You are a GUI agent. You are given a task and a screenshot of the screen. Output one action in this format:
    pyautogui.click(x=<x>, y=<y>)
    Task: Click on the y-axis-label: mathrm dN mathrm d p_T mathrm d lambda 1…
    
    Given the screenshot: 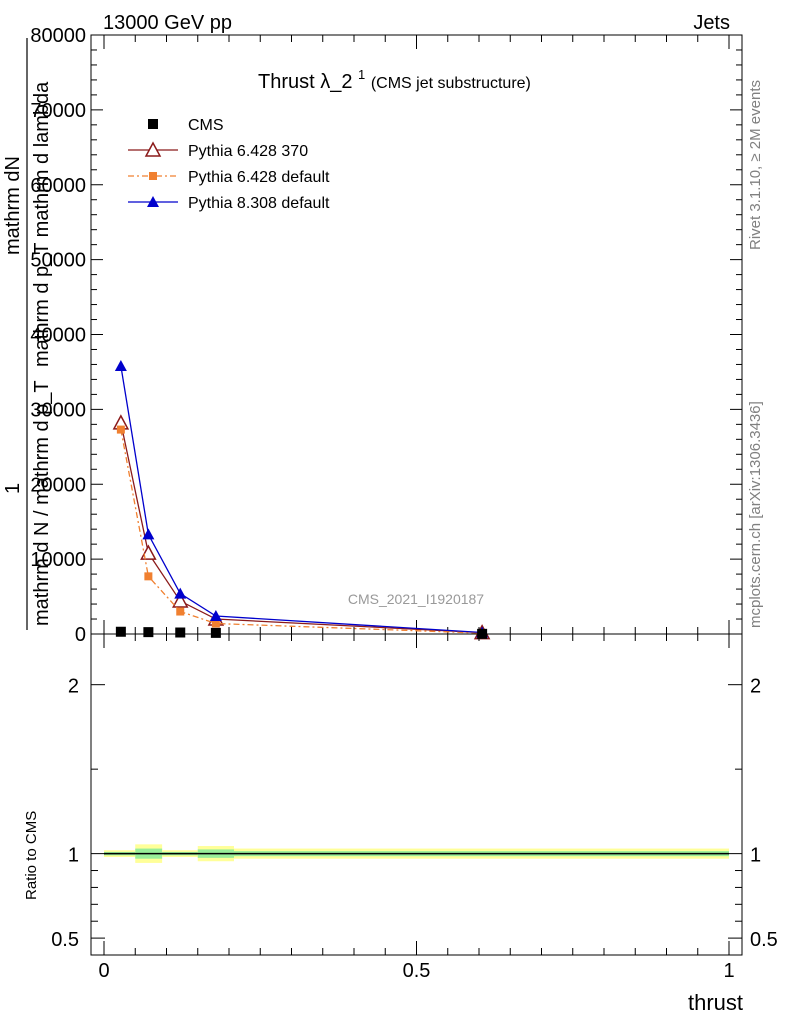 What is the action you would take?
    pyautogui.click(x=27, y=334)
    